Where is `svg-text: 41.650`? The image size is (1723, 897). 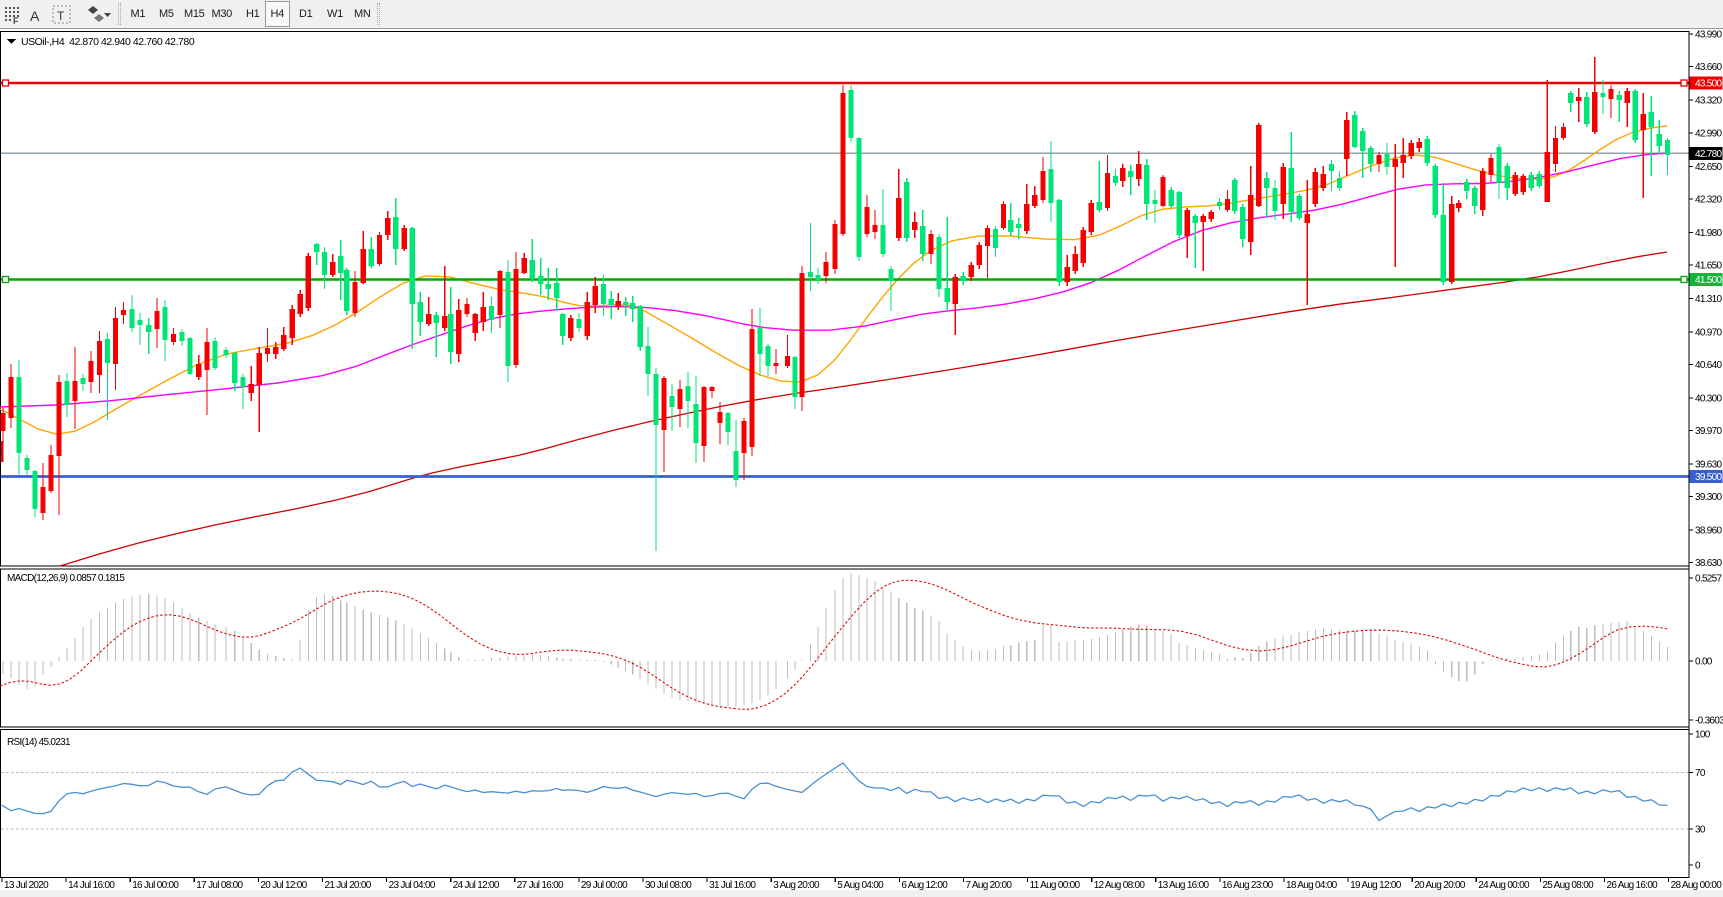
svg-text: 41.650 is located at coordinates (1709, 265).